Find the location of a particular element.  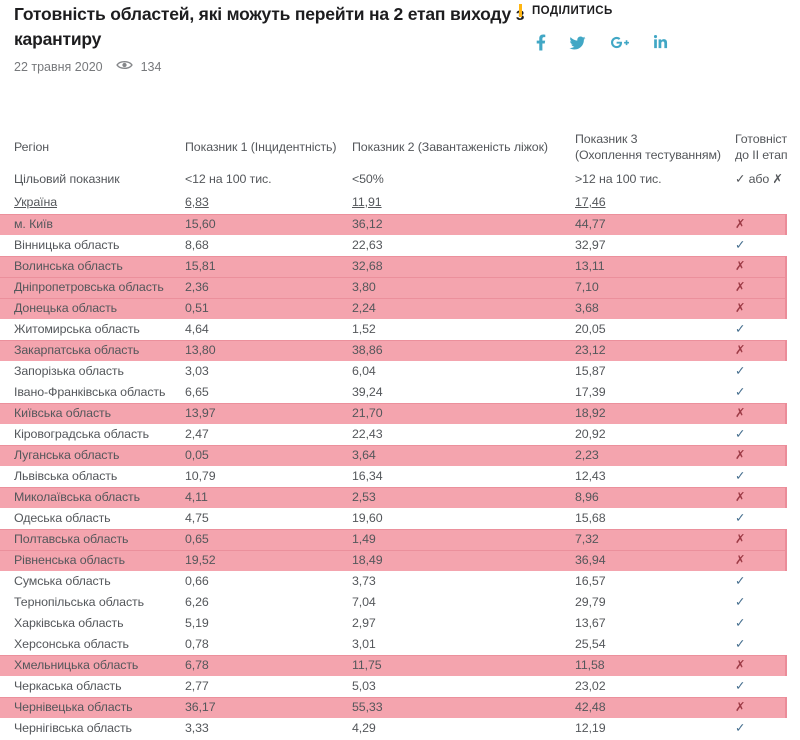

table-row: Закарпатська область 13,80 38,86 23,12 ✗ is located at coordinates (393, 350).